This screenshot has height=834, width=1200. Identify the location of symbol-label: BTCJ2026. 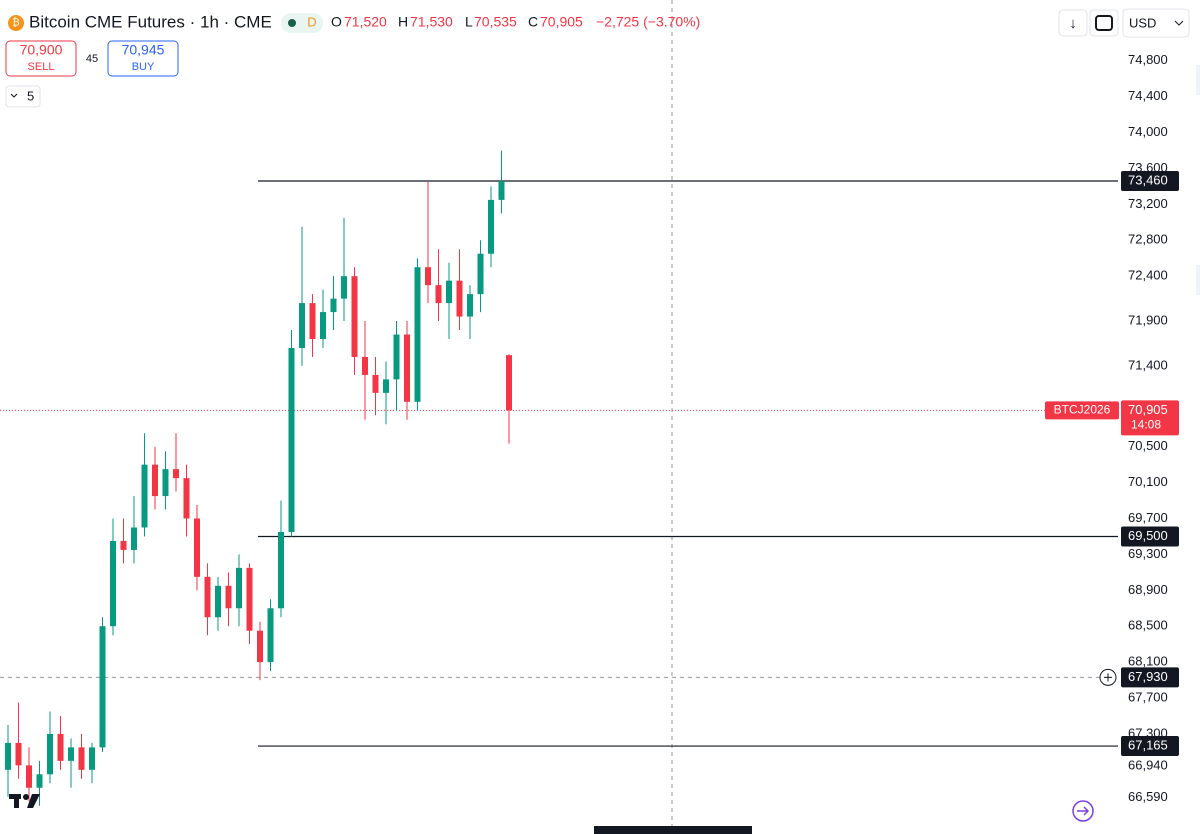
(1082, 410).